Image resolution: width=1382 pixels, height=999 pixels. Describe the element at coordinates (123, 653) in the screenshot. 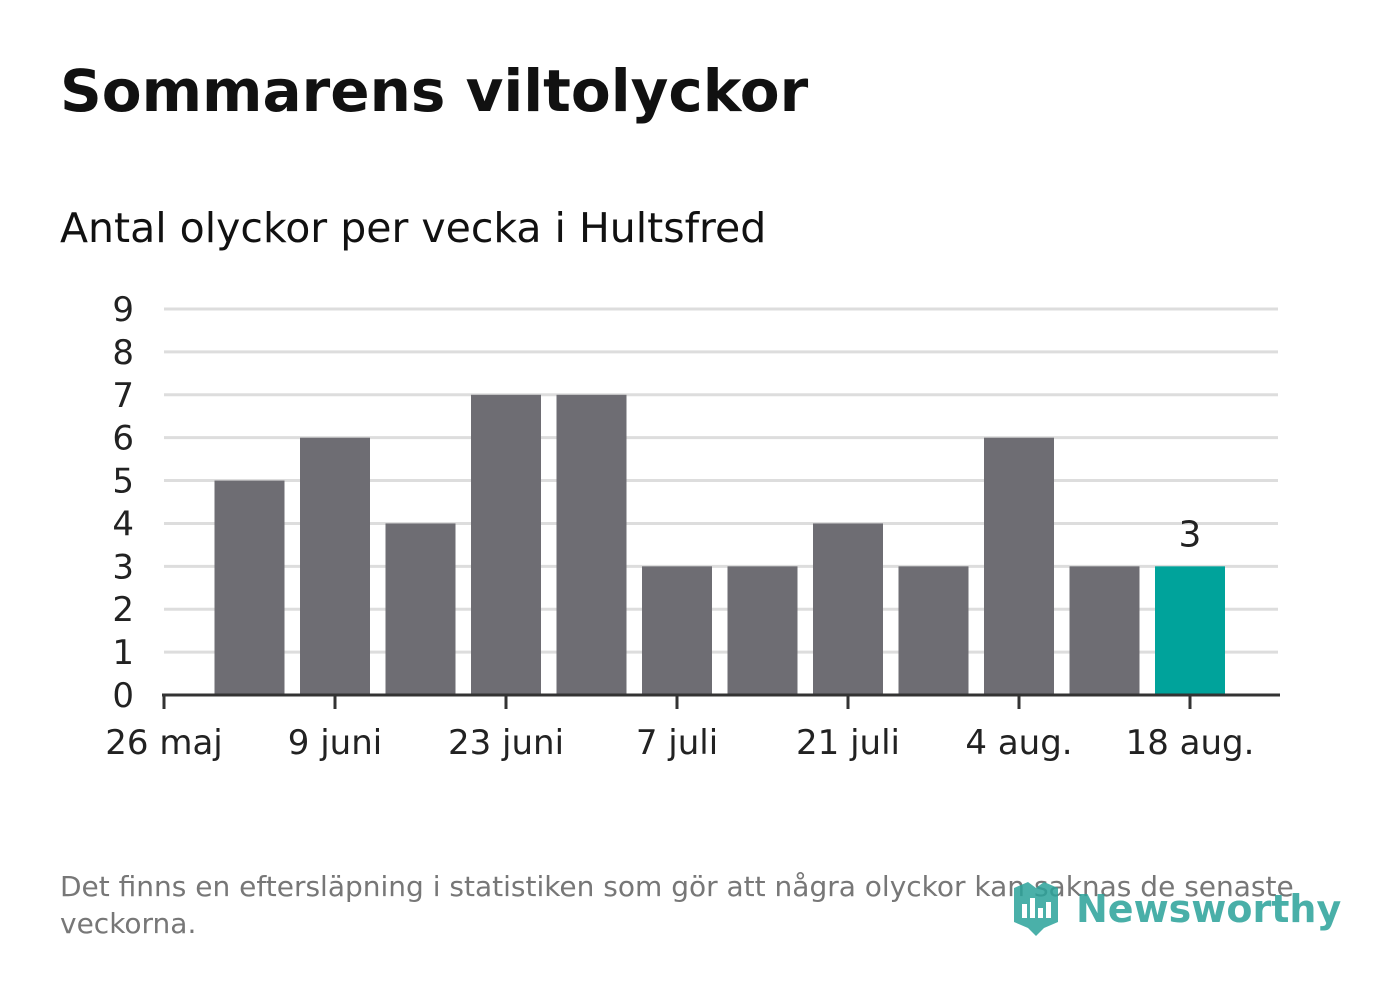

I see `y-tick-label: 1` at that location.